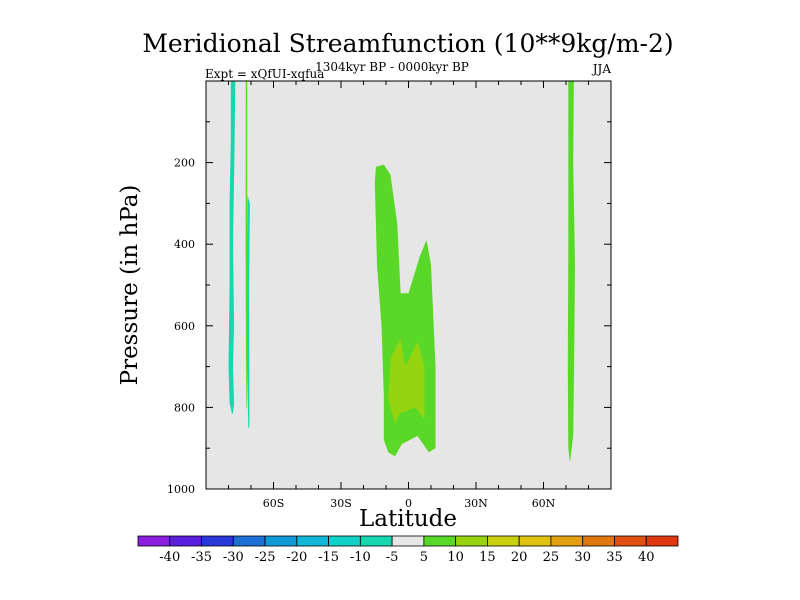 The height and width of the screenshot is (600, 800). Describe the element at coordinates (184, 163) in the screenshot. I see `y-tick-label: 200` at that location.